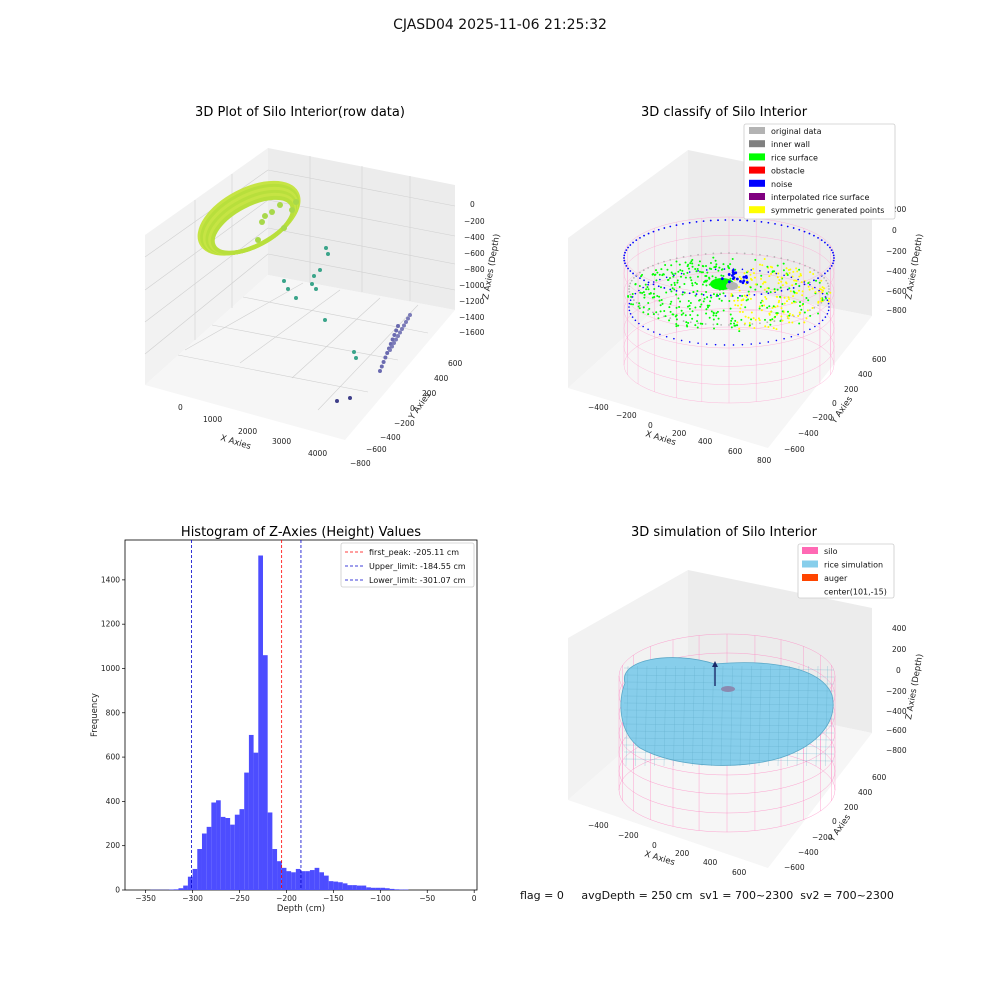  Describe the element at coordinates (304, 291) in the screenshot. I see `raw-points` at that location.